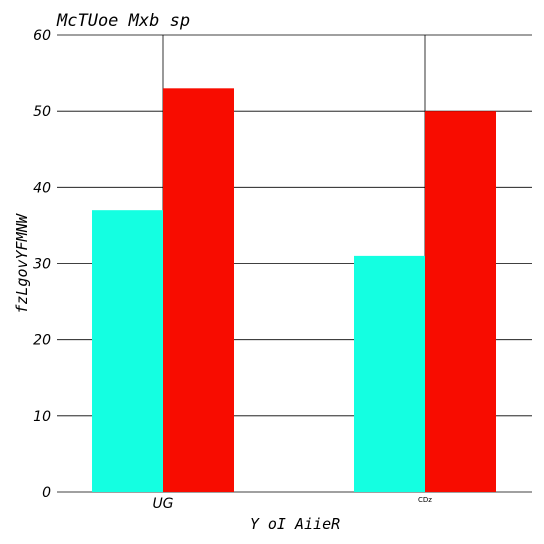 The height and width of the screenshot is (544, 544). I want to click on x-axis-label: Y oI AiieR, so click(295, 524).